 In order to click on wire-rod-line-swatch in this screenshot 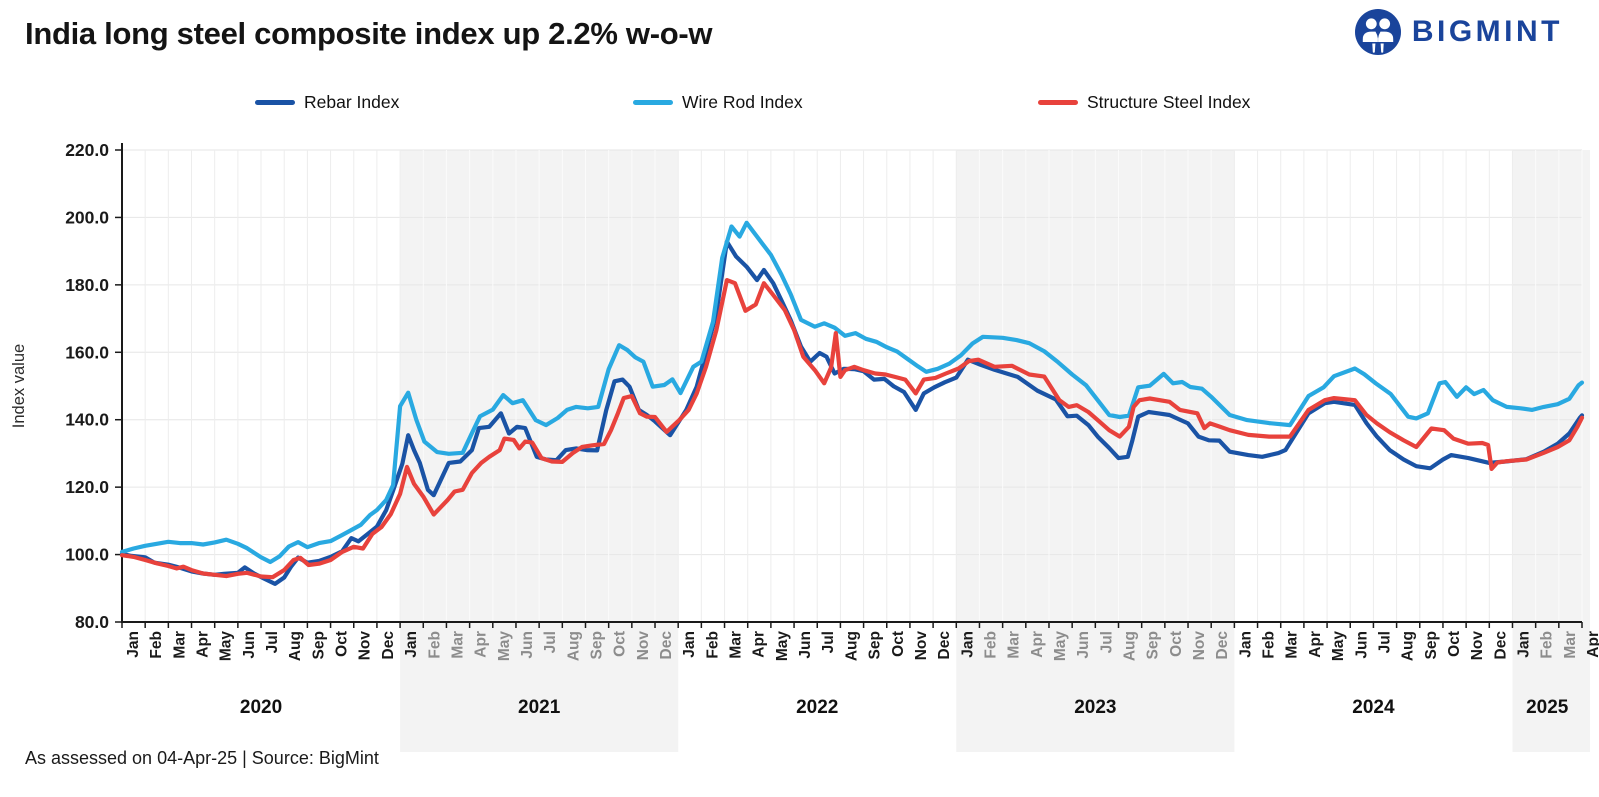, I will do `click(653, 102)`.